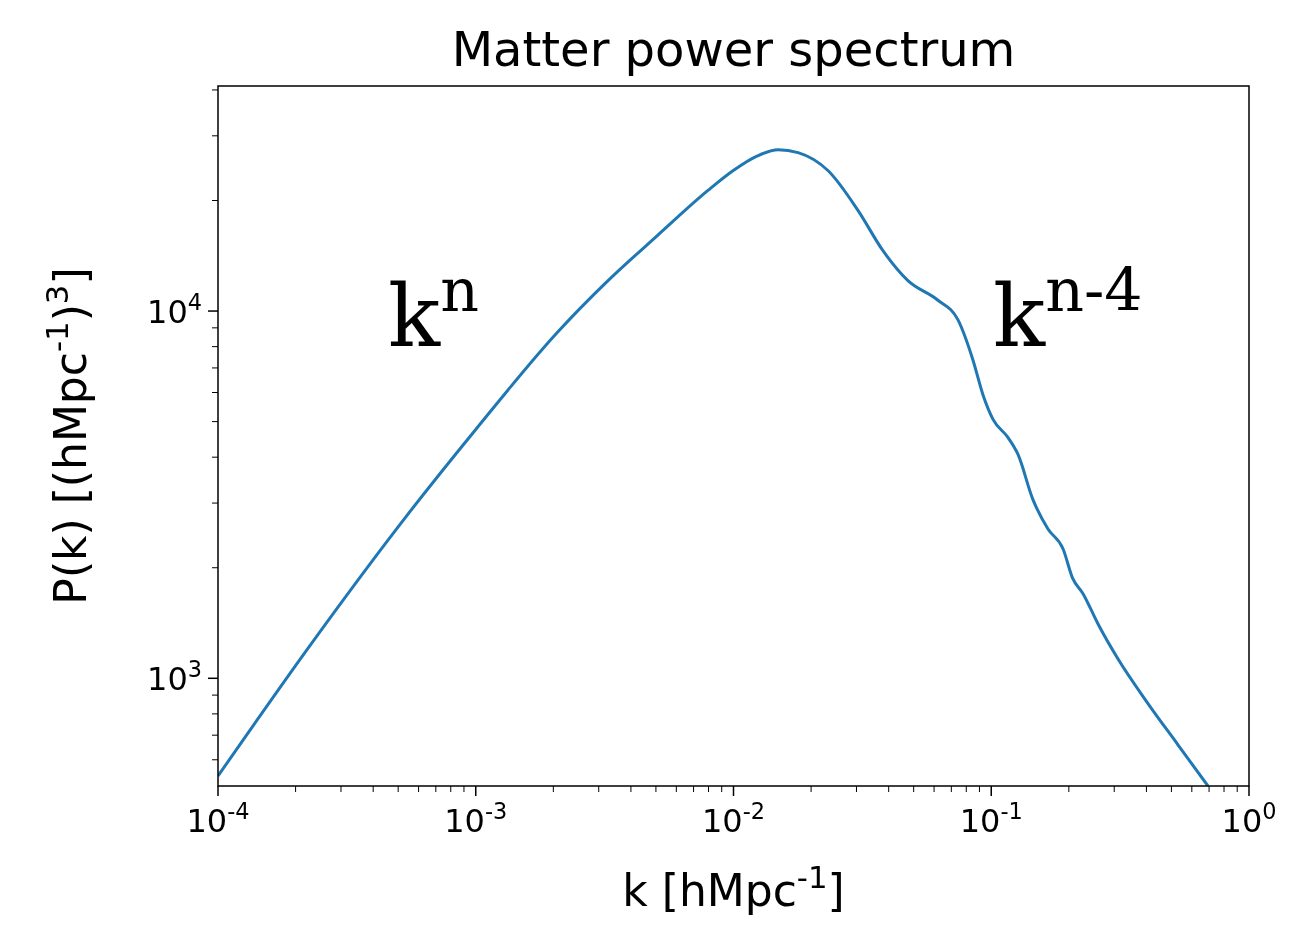 The height and width of the screenshot is (932, 1306). Describe the element at coordinates (174, 677) in the screenshot. I see `y-tick-label: 10$^{3}$` at that location.